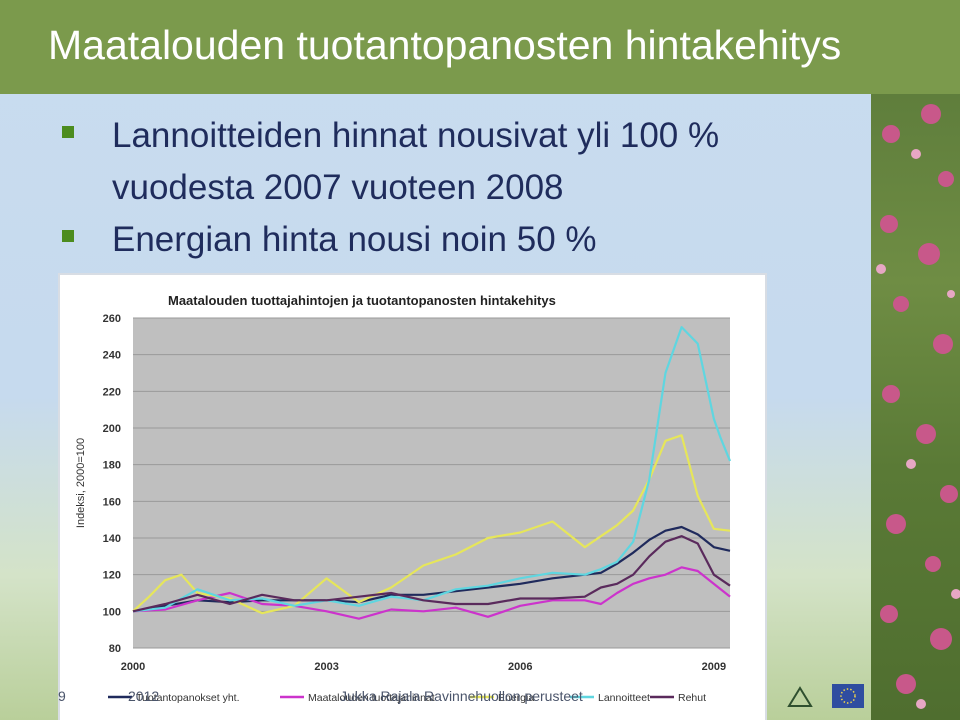  Describe the element at coordinates (112, 539) in the screenshot. I see `y-tick-label: 140` at that location.